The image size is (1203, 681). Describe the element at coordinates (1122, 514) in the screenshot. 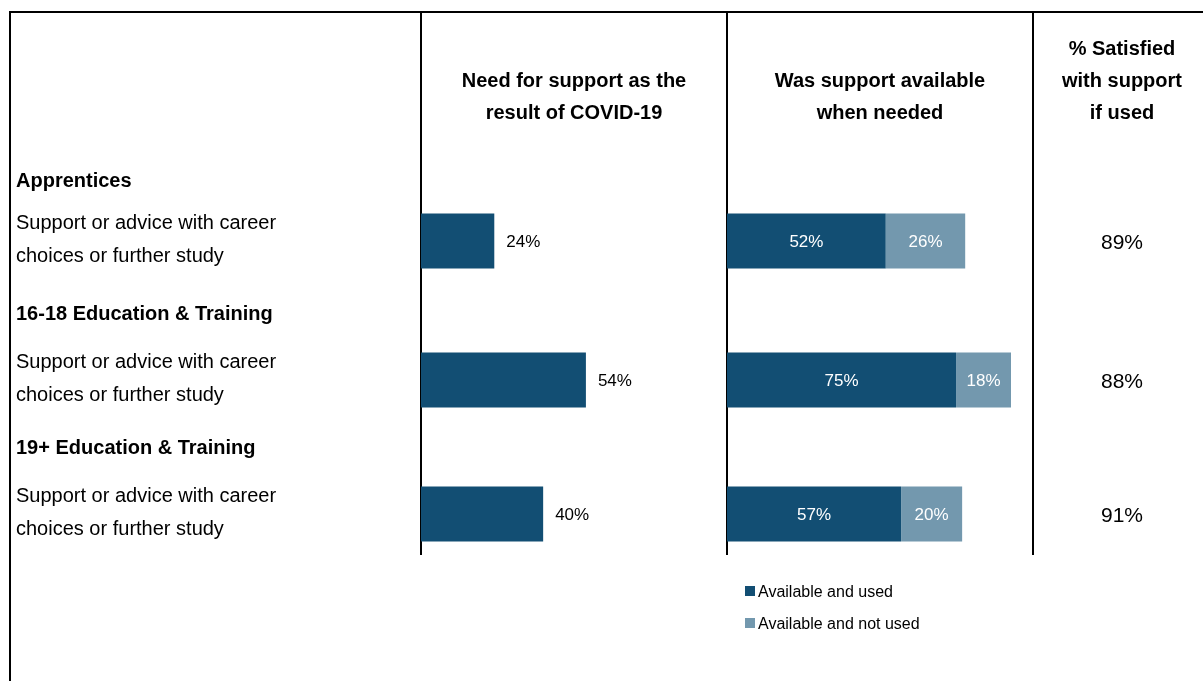

I see `text: 91%` at that location.